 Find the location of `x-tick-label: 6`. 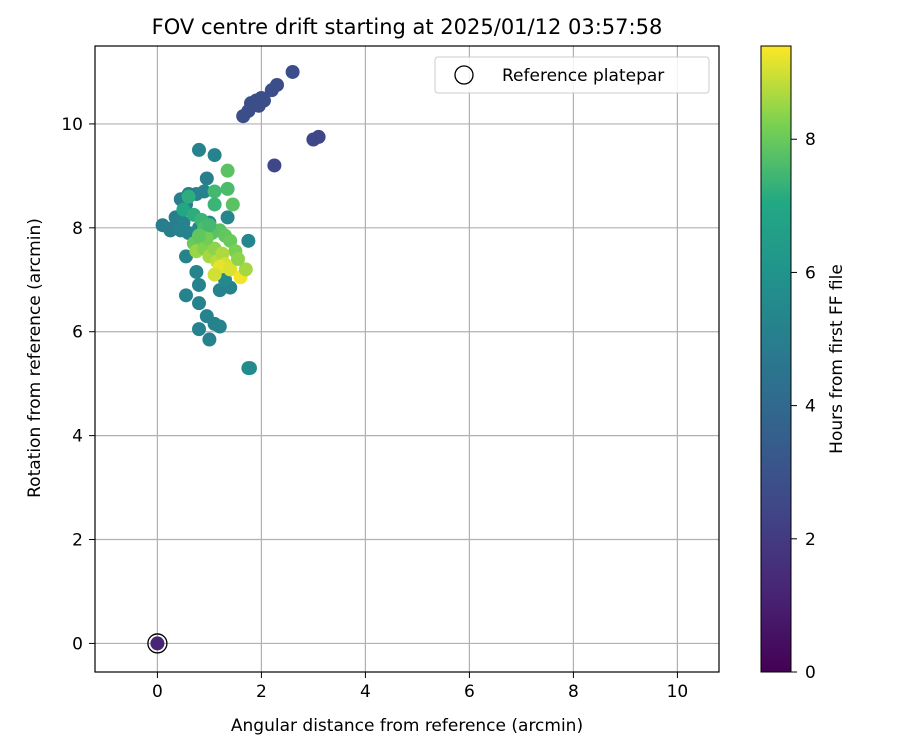

x-tick-label: 6 is located at coordinates (469, 692).